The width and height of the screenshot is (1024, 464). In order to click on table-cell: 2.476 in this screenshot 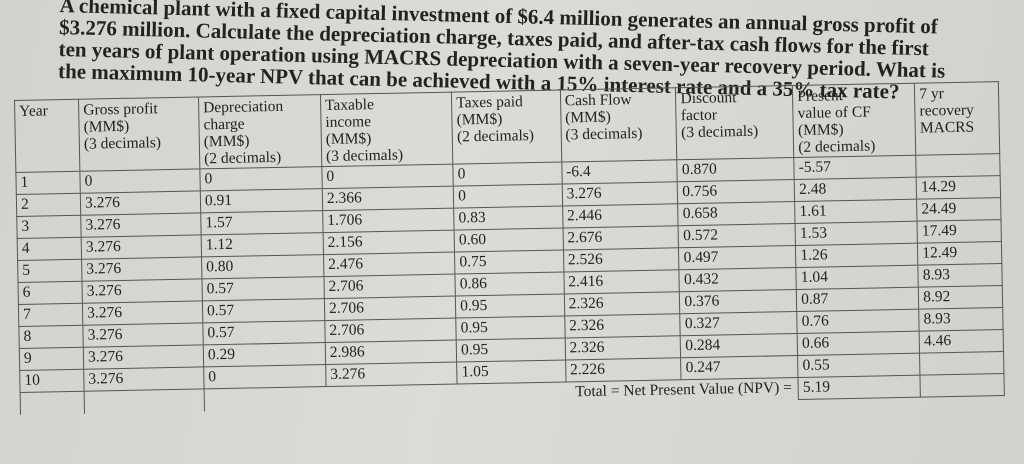, I will do `click(389, 264)`.